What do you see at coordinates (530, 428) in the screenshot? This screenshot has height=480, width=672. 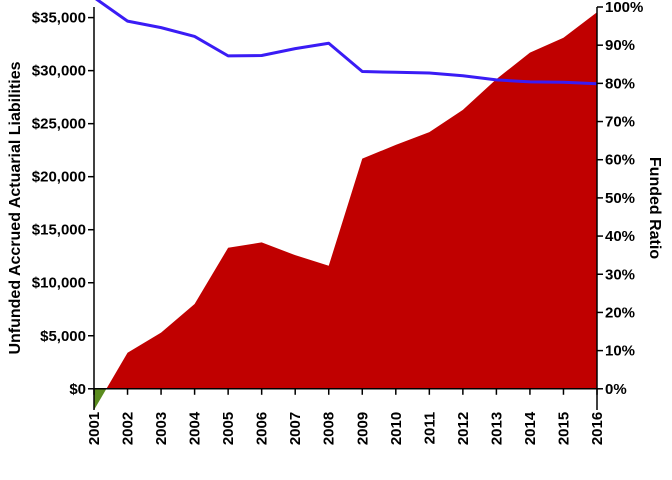 I see `x-tick-label: 2014` at bounding box center [530, 428].